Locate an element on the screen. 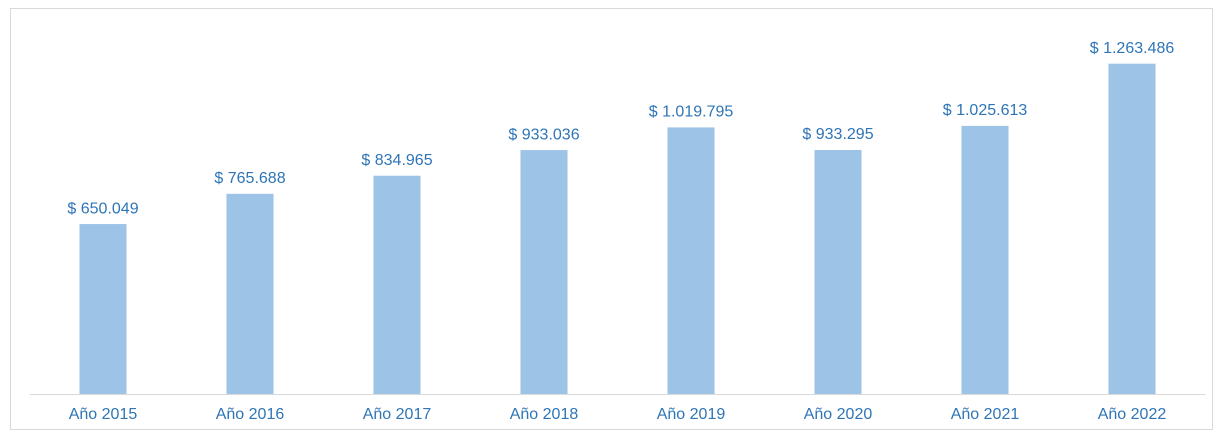  data-label: $ 765.688 is located at coordinates (249, 178).